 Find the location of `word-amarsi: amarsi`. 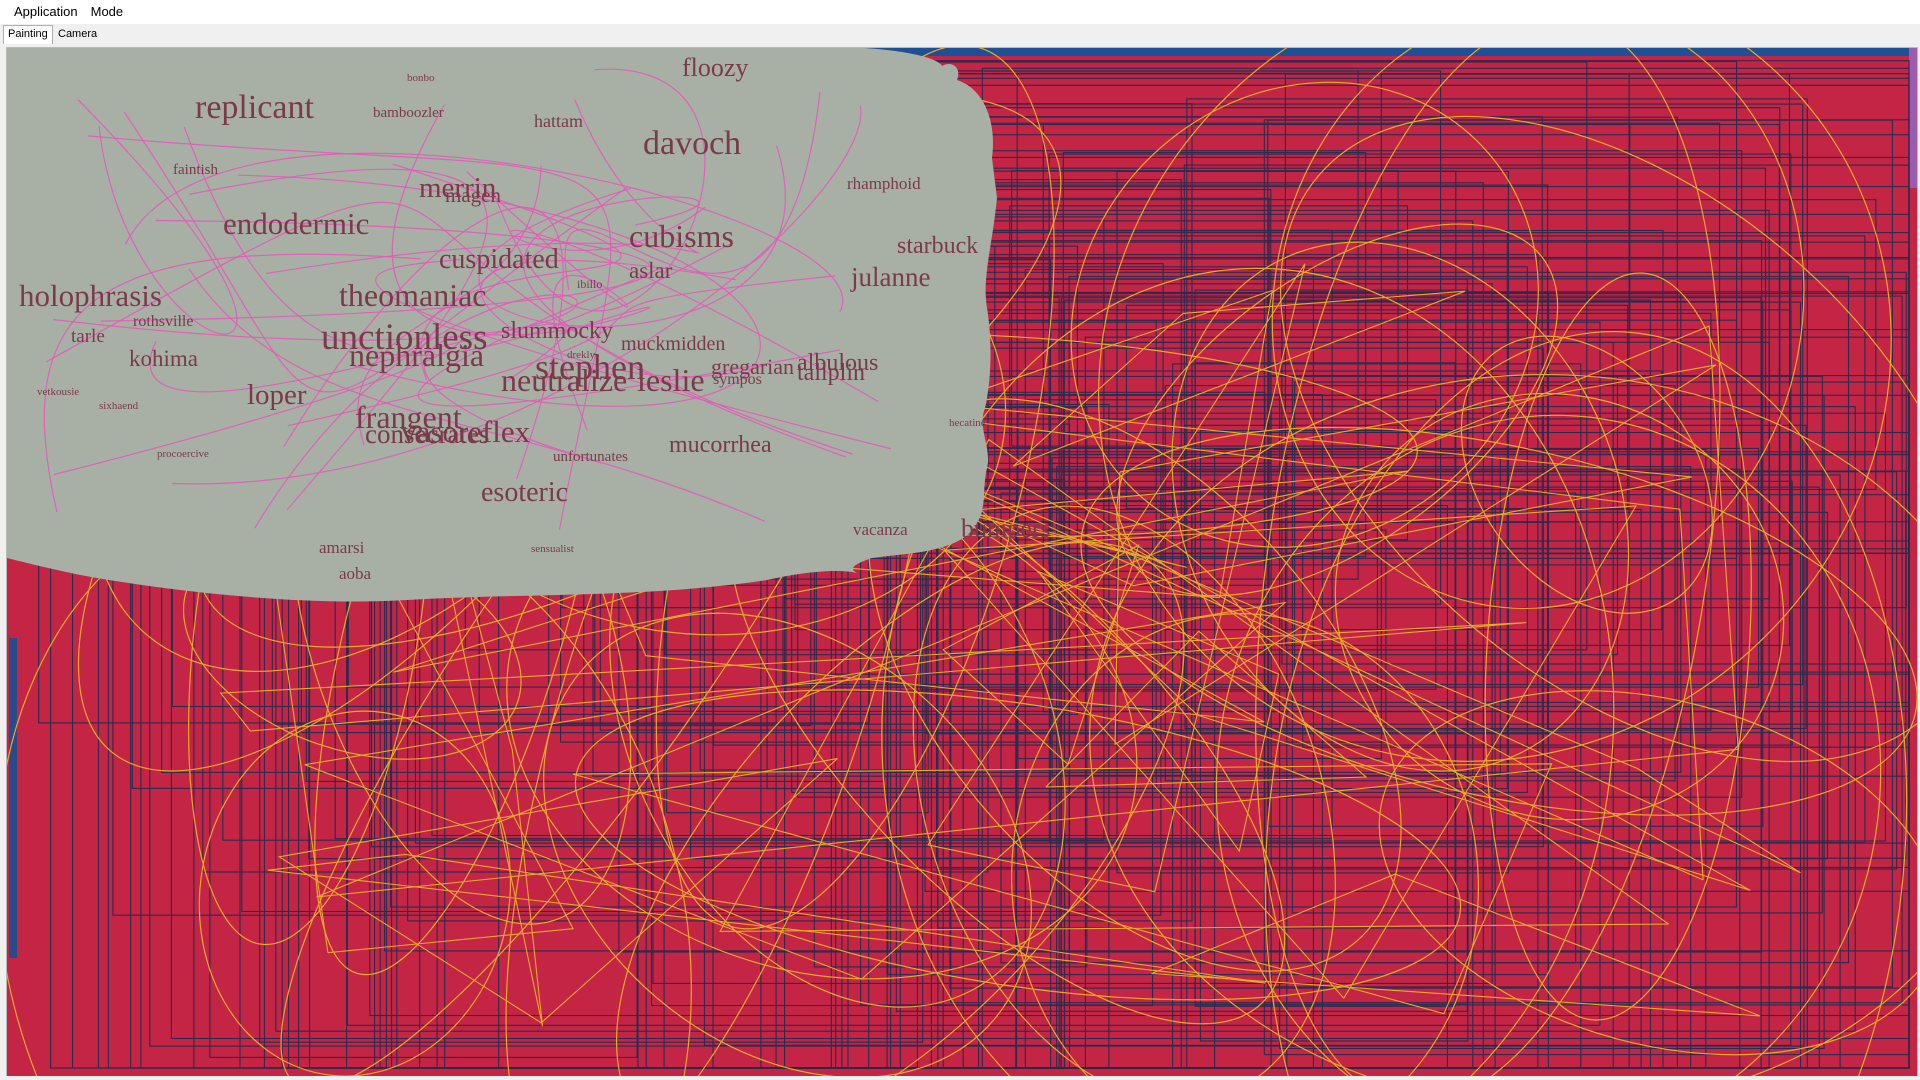

word-amarsi: amarsi is located at coordinates (342, 547).